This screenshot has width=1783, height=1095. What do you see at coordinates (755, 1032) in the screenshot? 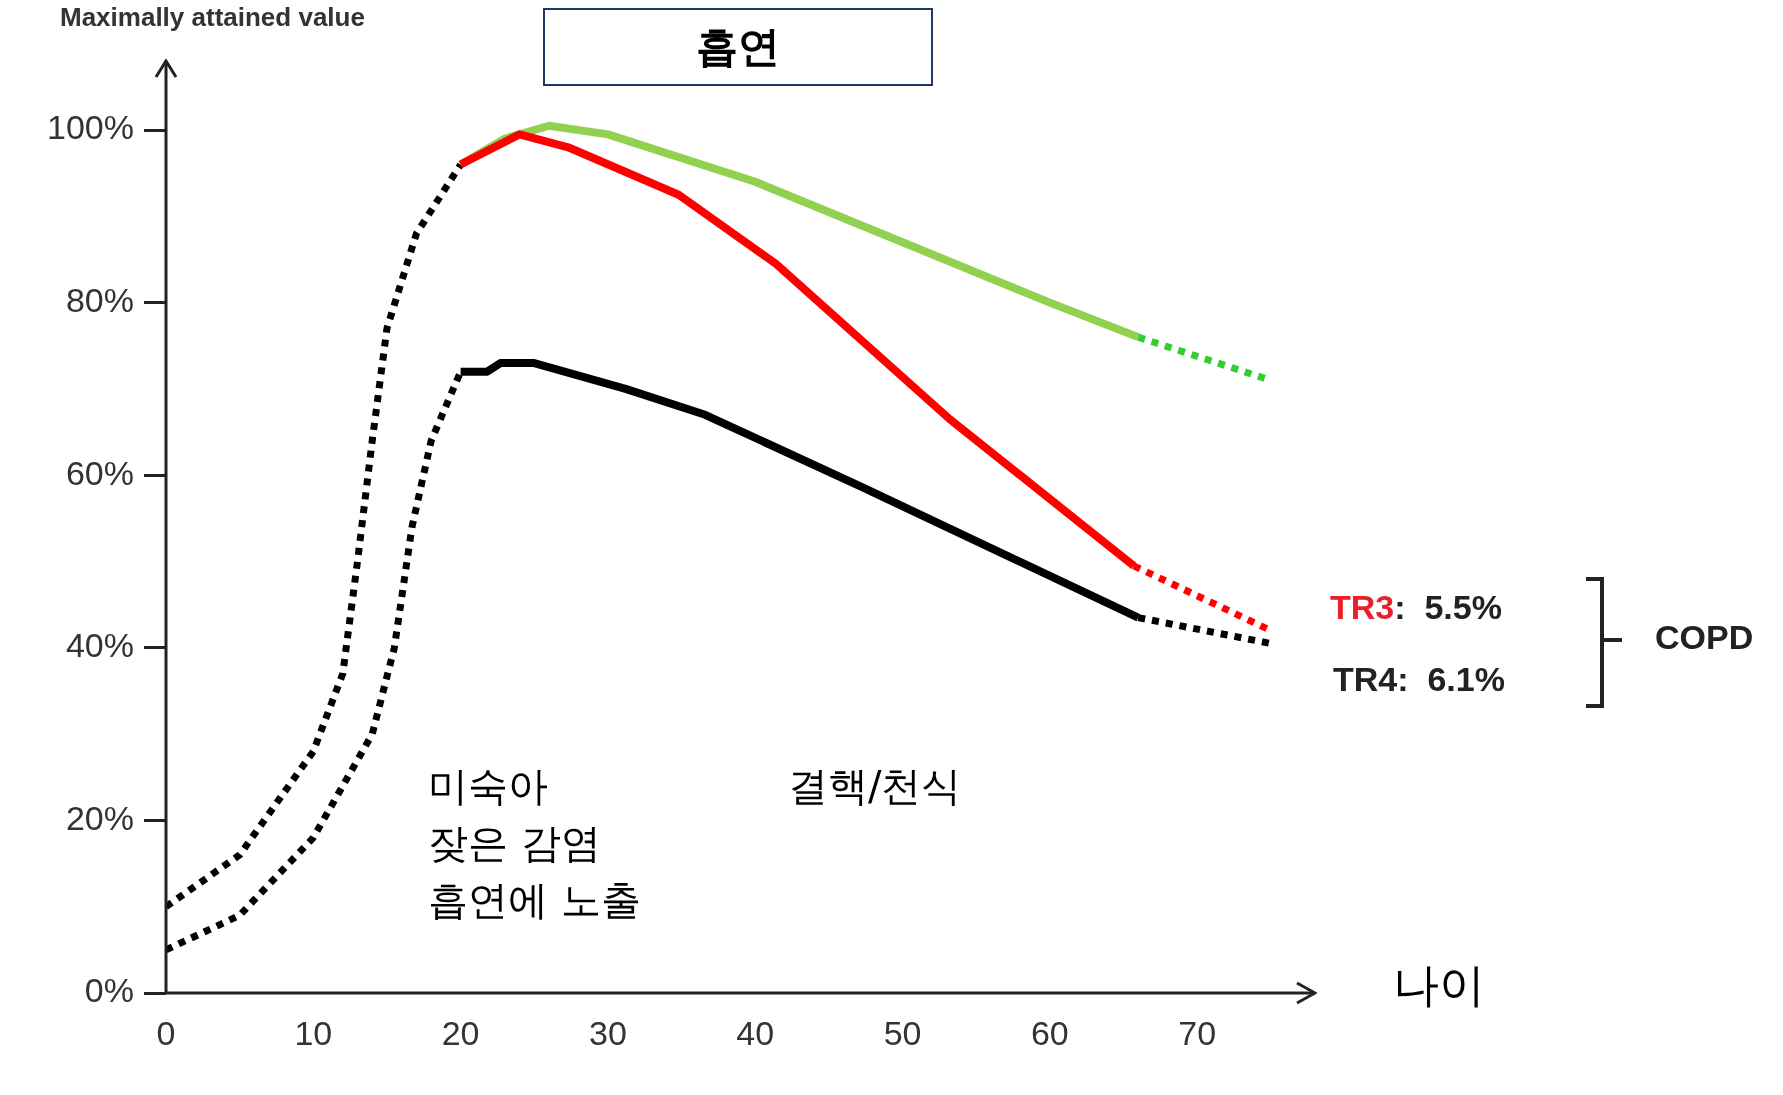
I see `x-tick-label: 40` at bounding box center [755, 1032].